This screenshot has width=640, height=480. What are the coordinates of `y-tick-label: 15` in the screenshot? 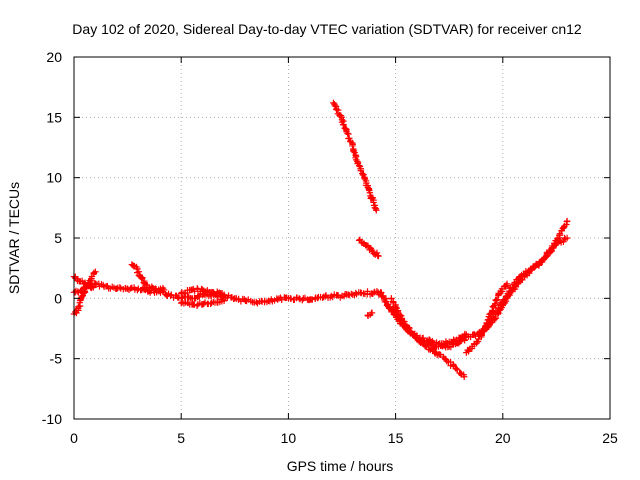 It's located at (54, 117).